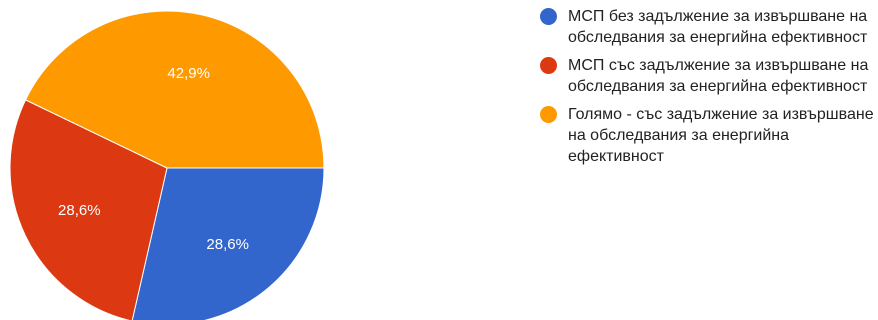 This screenshot has height=320, width=878. I want to click on slice-value-label-2: 28,6%, so click(79, 210).